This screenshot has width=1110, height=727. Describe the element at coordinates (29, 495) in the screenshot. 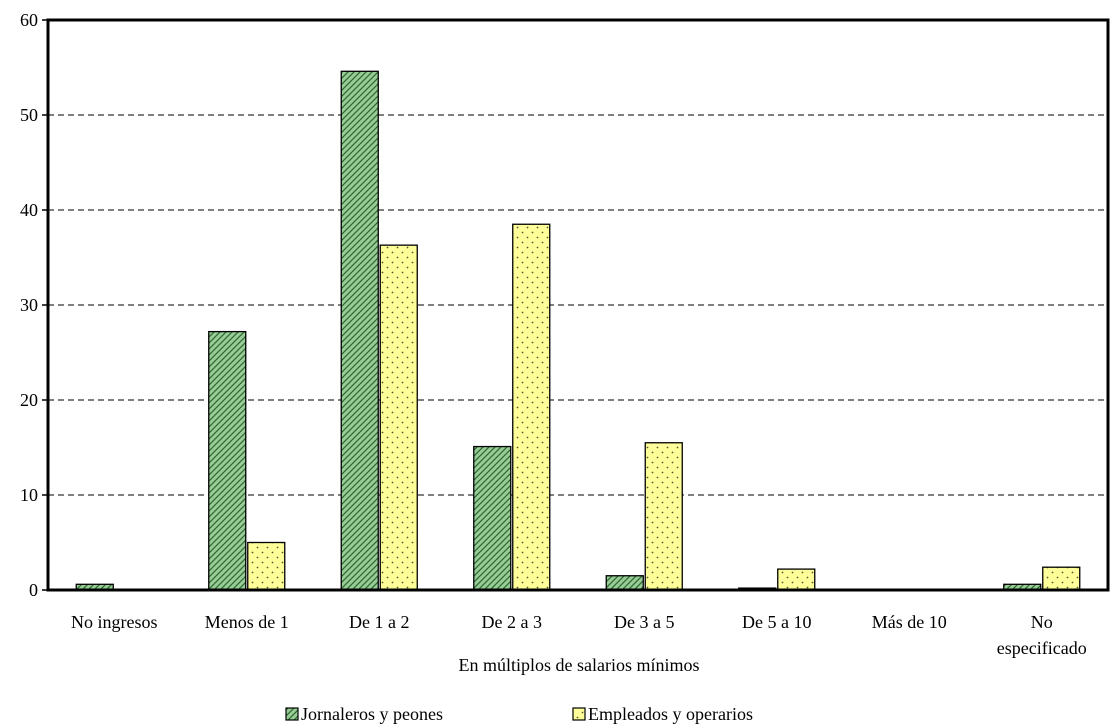

I see `y-tick-label: 10` at that location.